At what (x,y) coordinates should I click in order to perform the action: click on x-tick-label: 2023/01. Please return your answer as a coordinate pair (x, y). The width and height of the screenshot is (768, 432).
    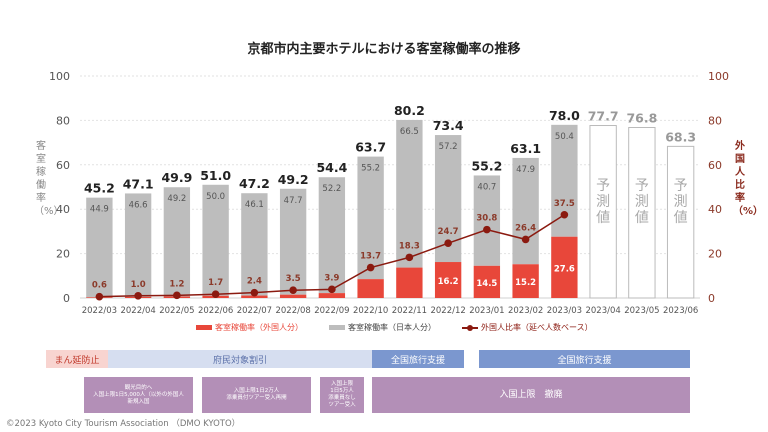
    Looking at the image, I should click on (486, 311).